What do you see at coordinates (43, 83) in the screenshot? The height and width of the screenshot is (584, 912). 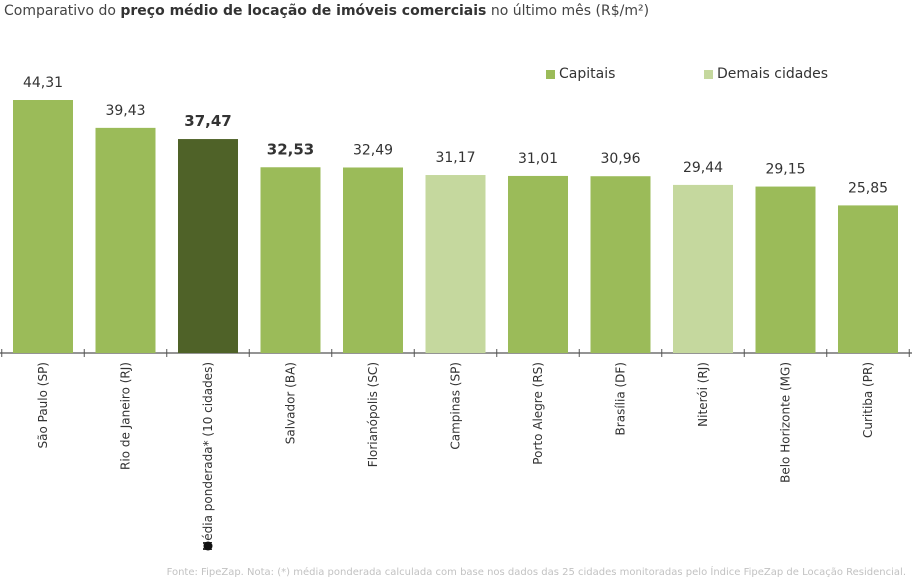 I see `value-label-sao-paulo-sp: 44,31` at bounding box center [43, 83].